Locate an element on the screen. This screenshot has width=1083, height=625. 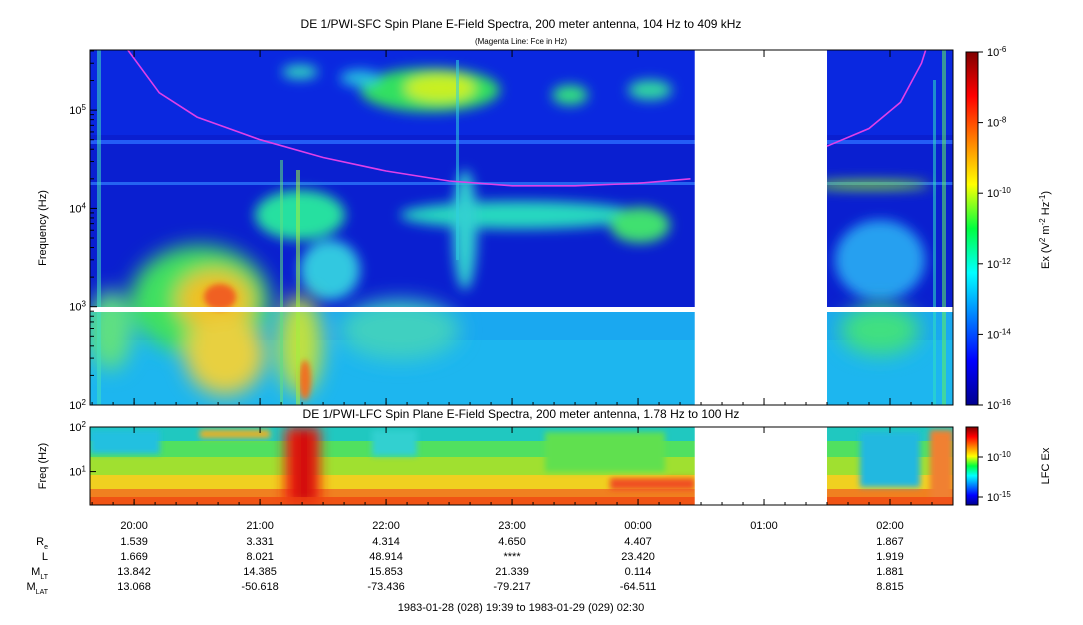
ephemeris-value: 1.919 is located at coordinates (890, 557).